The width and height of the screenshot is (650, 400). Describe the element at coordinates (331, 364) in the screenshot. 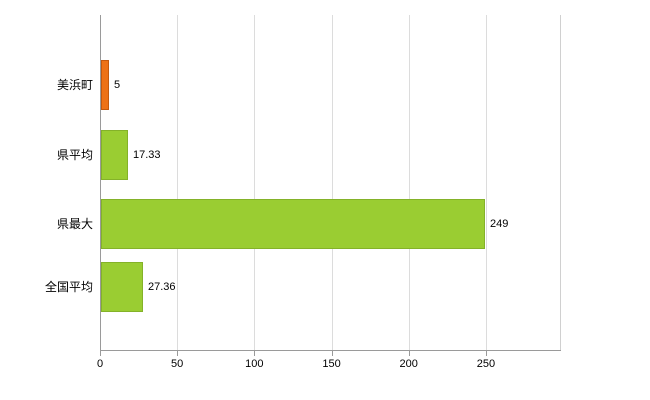

I see `x-tick-label: 150` at that location.